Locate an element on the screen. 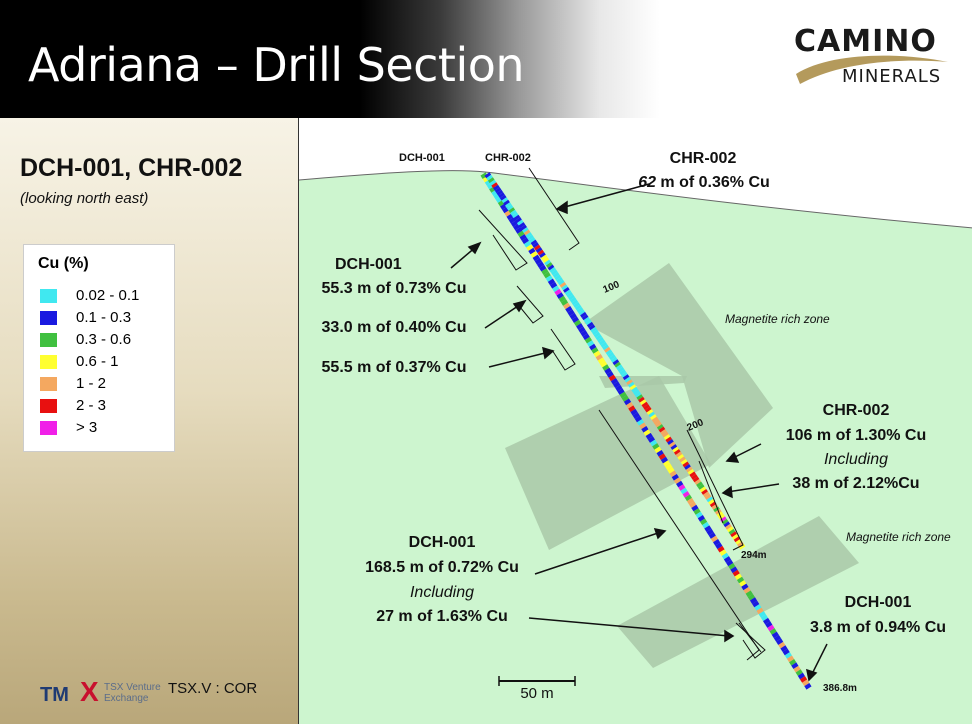  intercept-dch-a-value: 55.3 m of 0.73% Cu is located at coordinates (394, 288).